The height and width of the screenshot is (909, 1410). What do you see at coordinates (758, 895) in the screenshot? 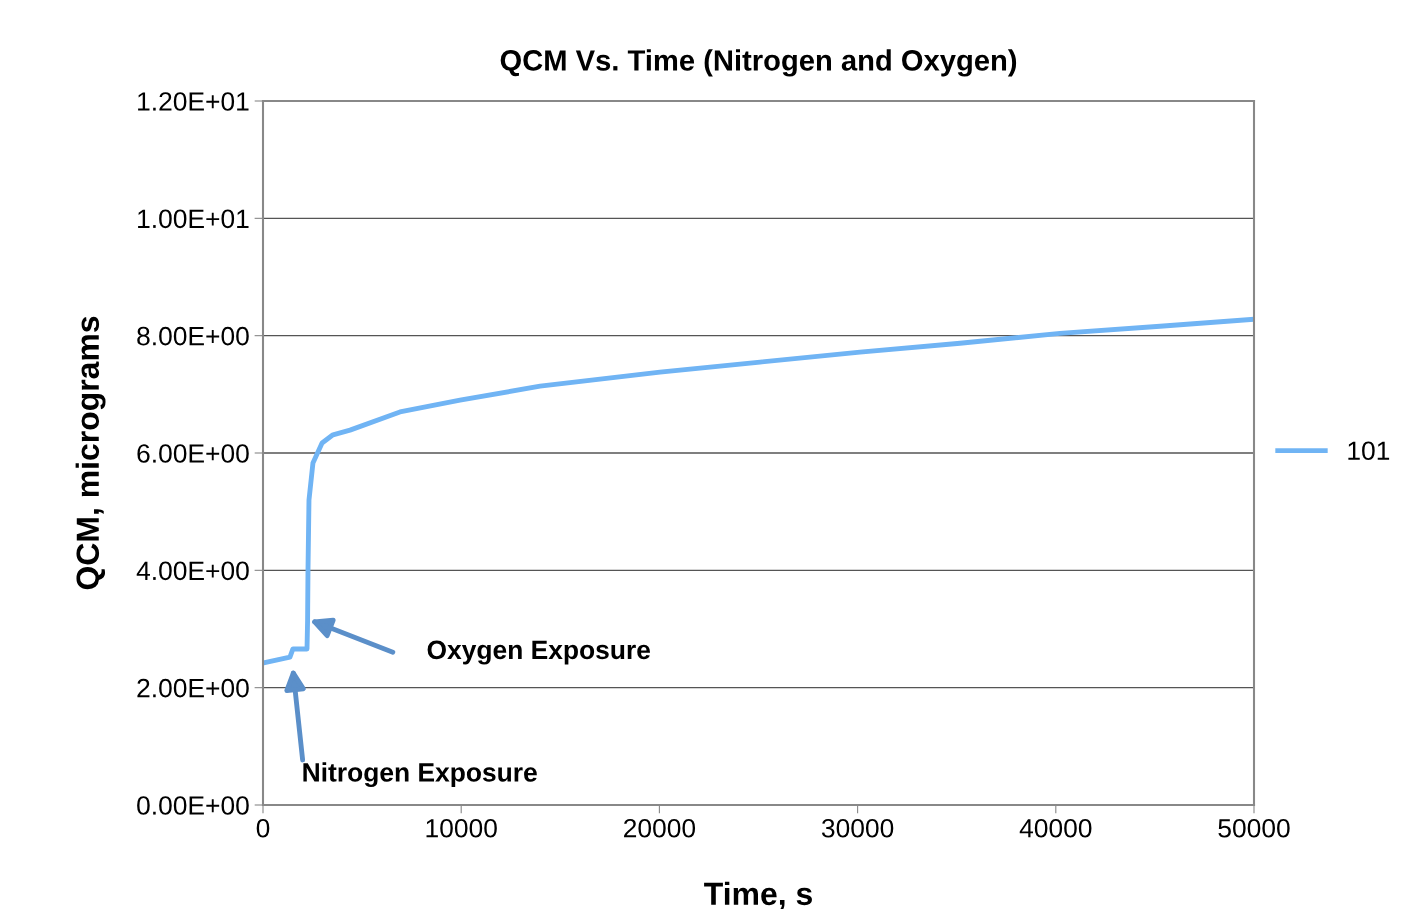
I see `x-axis-title: Time, s` at bounding box center [758, 895].